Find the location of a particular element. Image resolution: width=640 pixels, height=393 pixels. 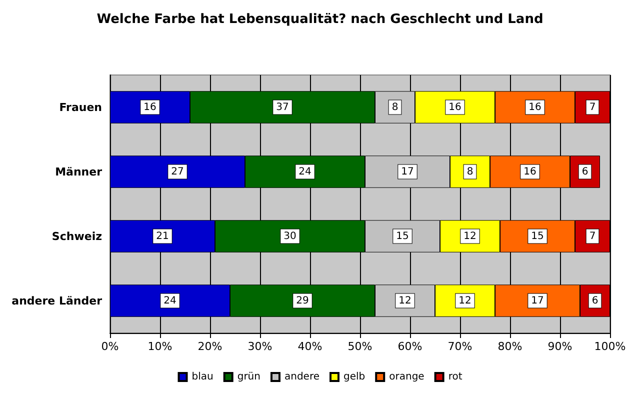

x-tick-label: 30% is located at coordinates (260, 346).